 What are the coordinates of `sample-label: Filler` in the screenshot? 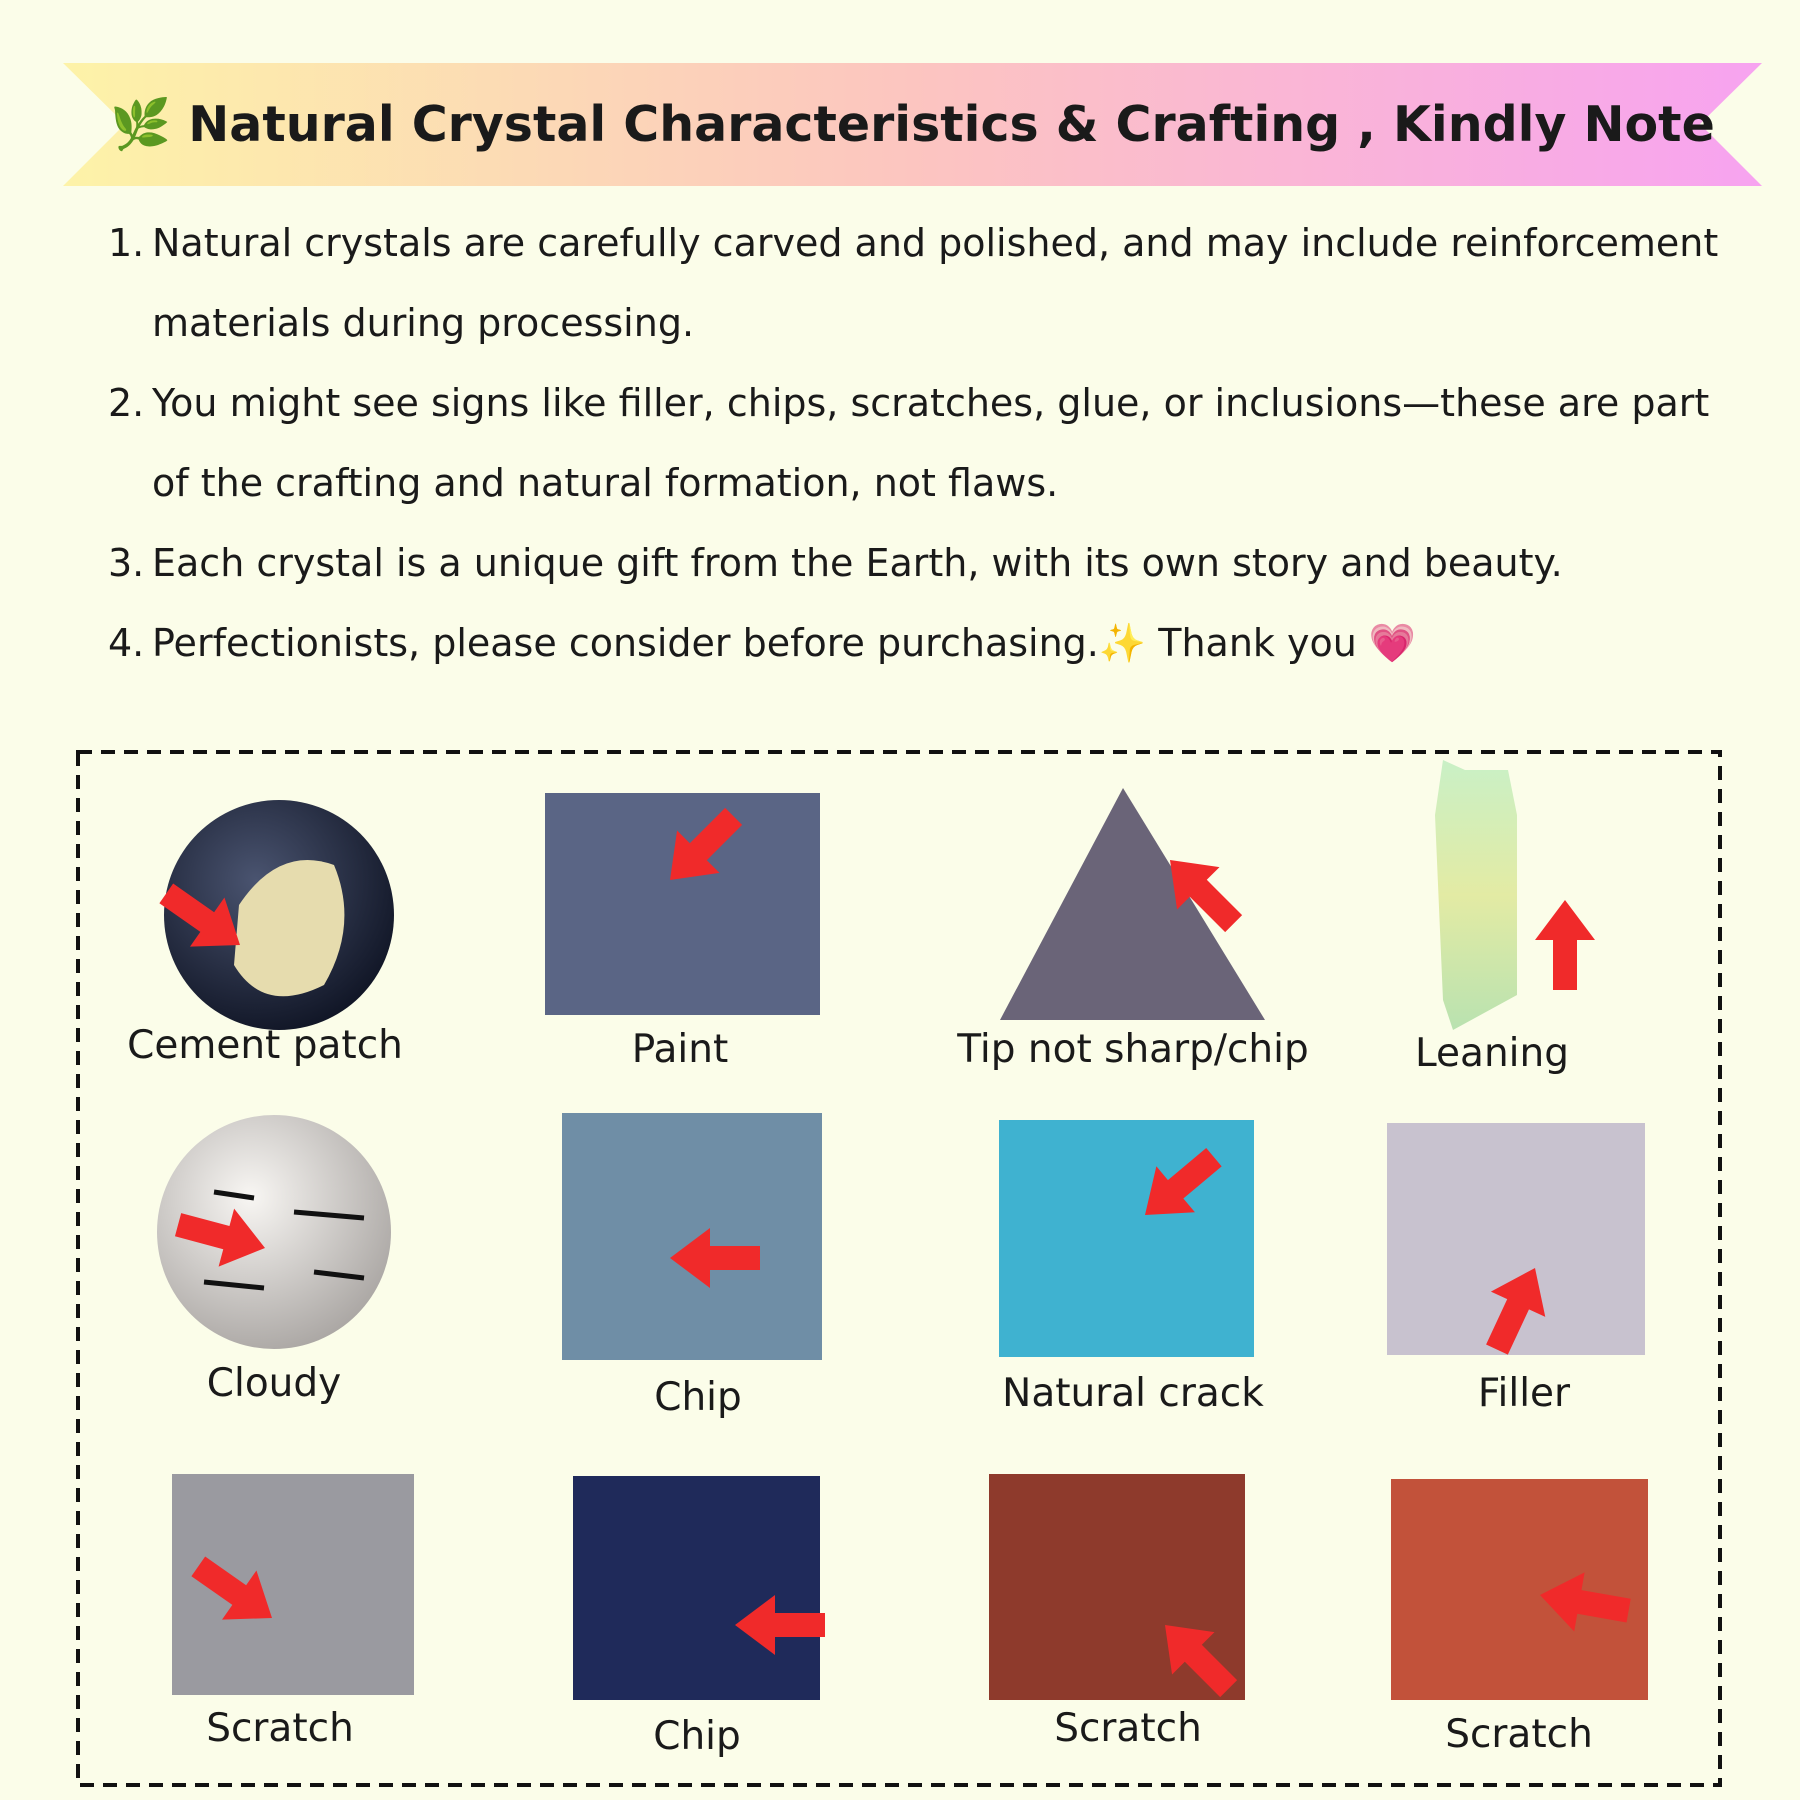 It's located at (1524, 1393).